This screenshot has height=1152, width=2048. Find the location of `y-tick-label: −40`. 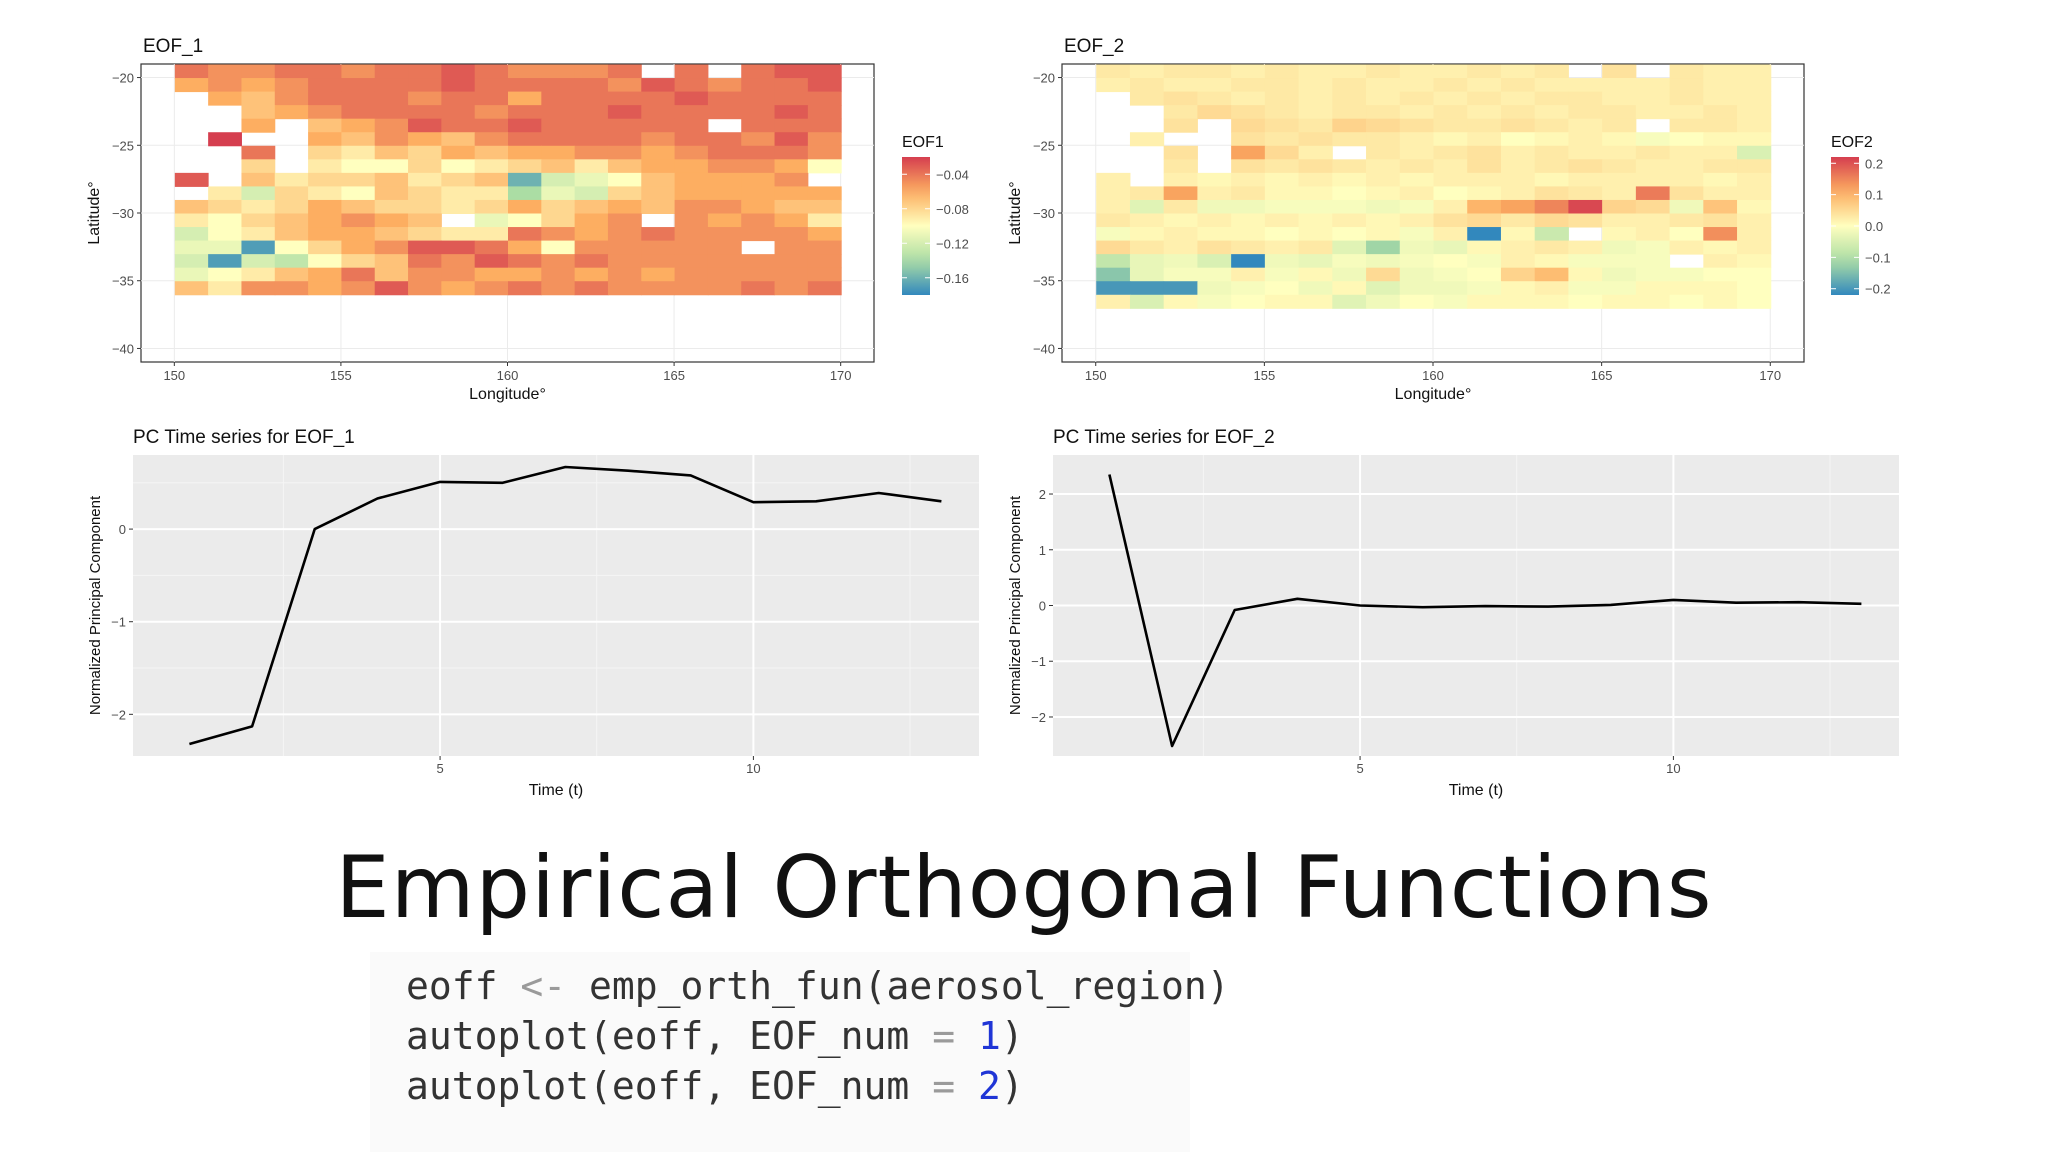

y-tick-label: −40 is located at coordinates (123, 348).